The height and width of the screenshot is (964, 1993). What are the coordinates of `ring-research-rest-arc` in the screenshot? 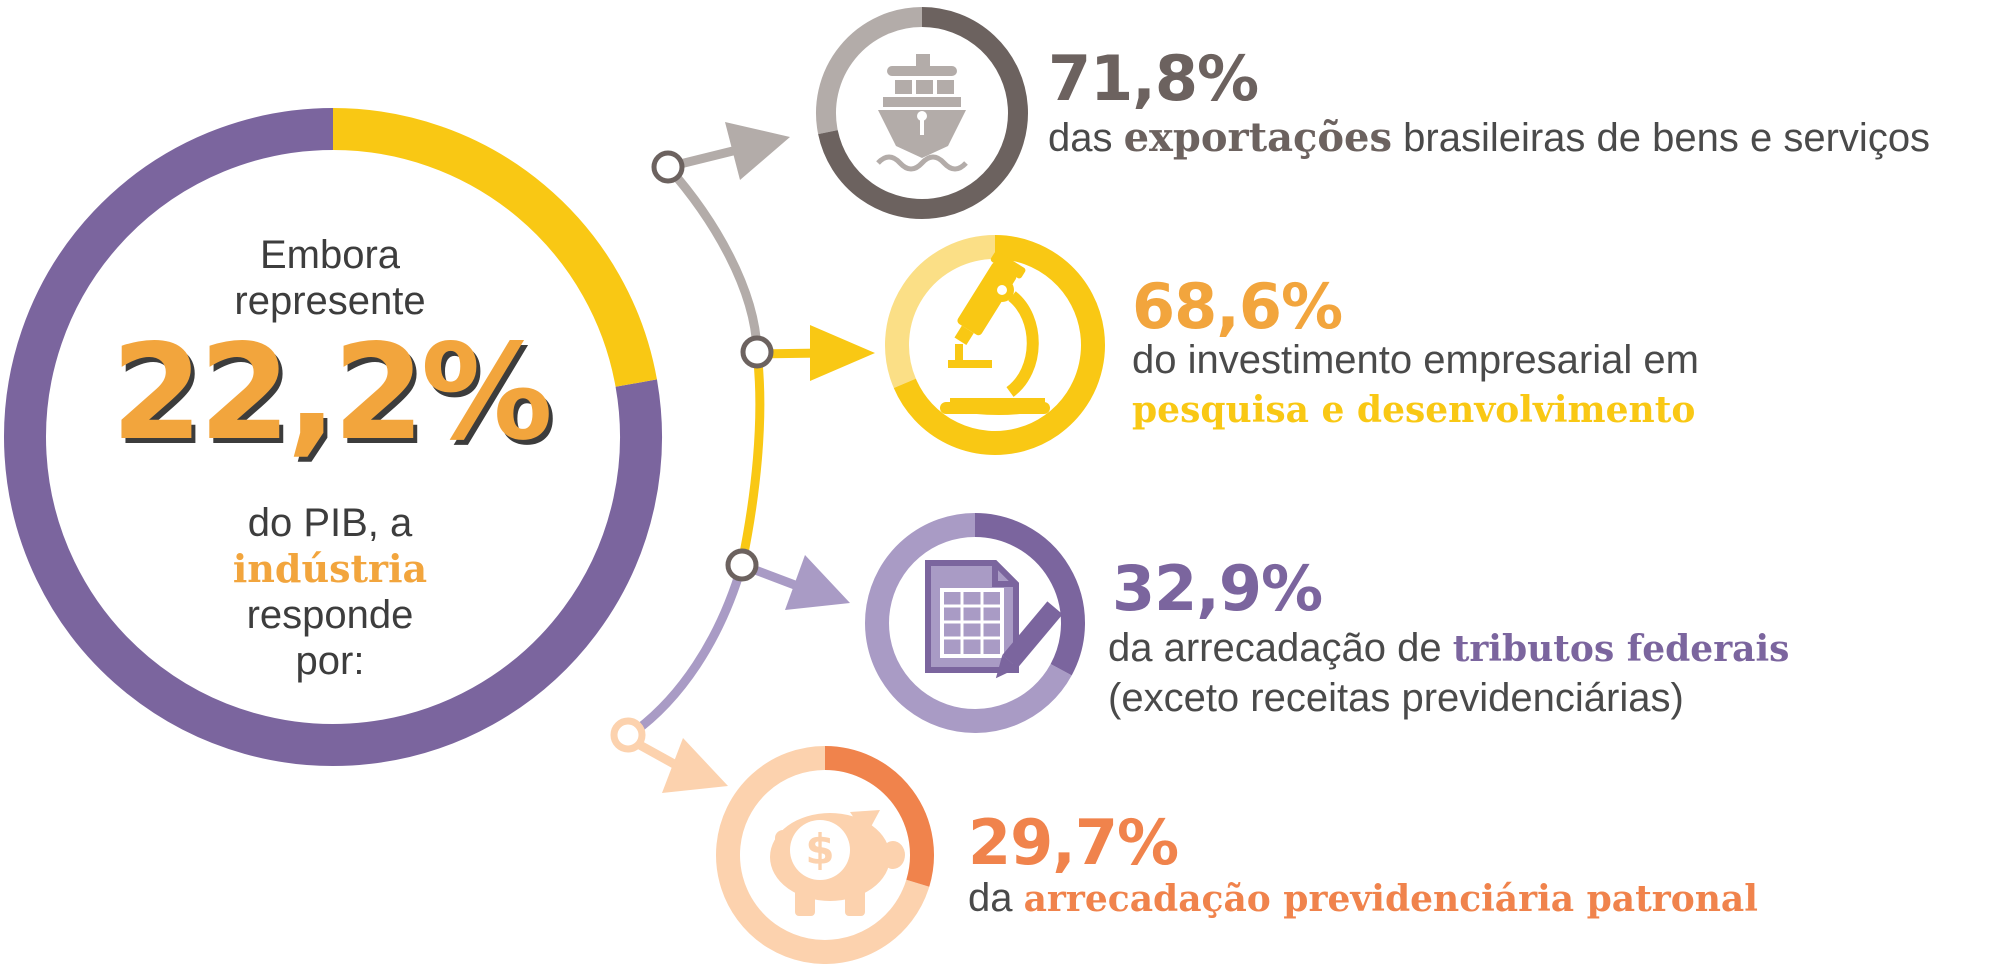 It's located at (940, 312).